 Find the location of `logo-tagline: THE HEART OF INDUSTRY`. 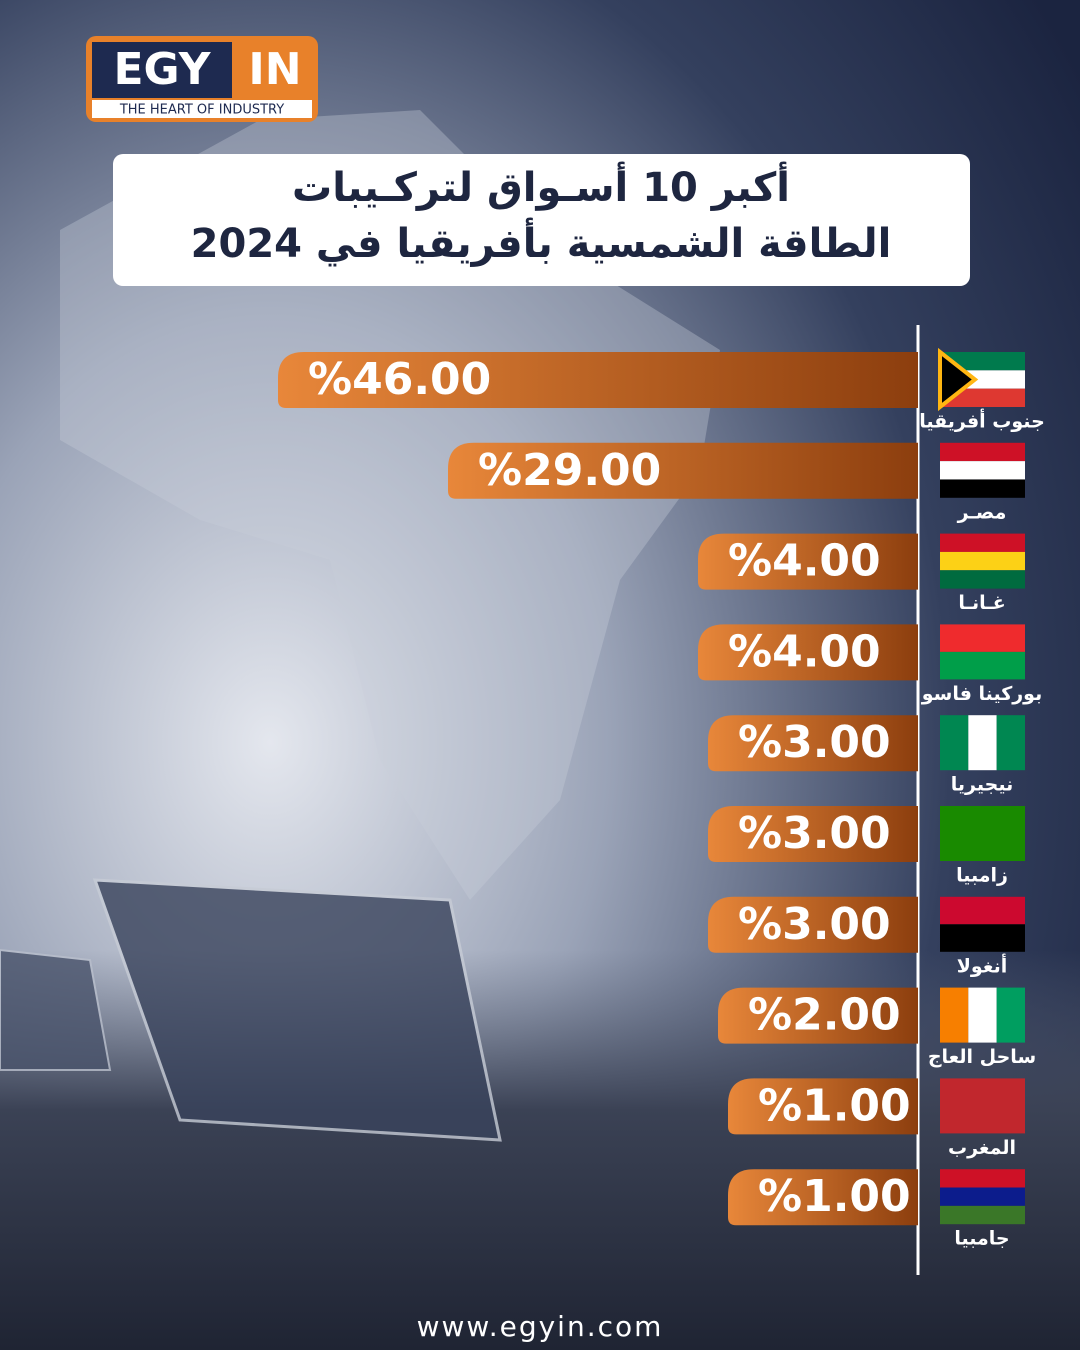

logo-tagline: THE HEART OF INDUSTRY is located at coordinates (201, 110).